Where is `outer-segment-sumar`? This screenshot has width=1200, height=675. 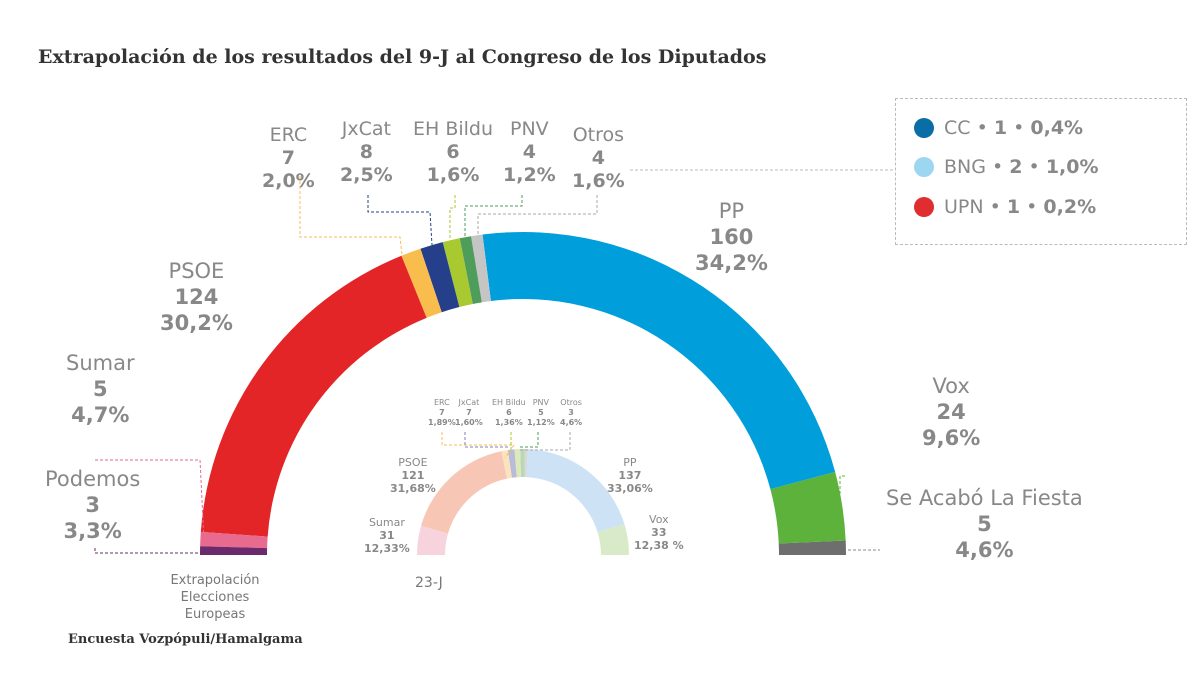
outer-segment-sumar is located at coordinates (234, 540).